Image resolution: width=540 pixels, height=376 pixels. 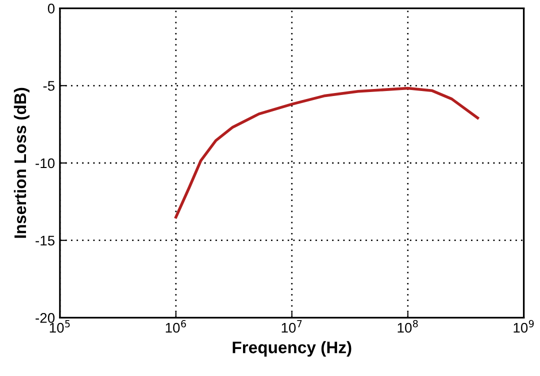 I want to click on x-tick-label: 10$^{6}$, so click(x=176, y=326).